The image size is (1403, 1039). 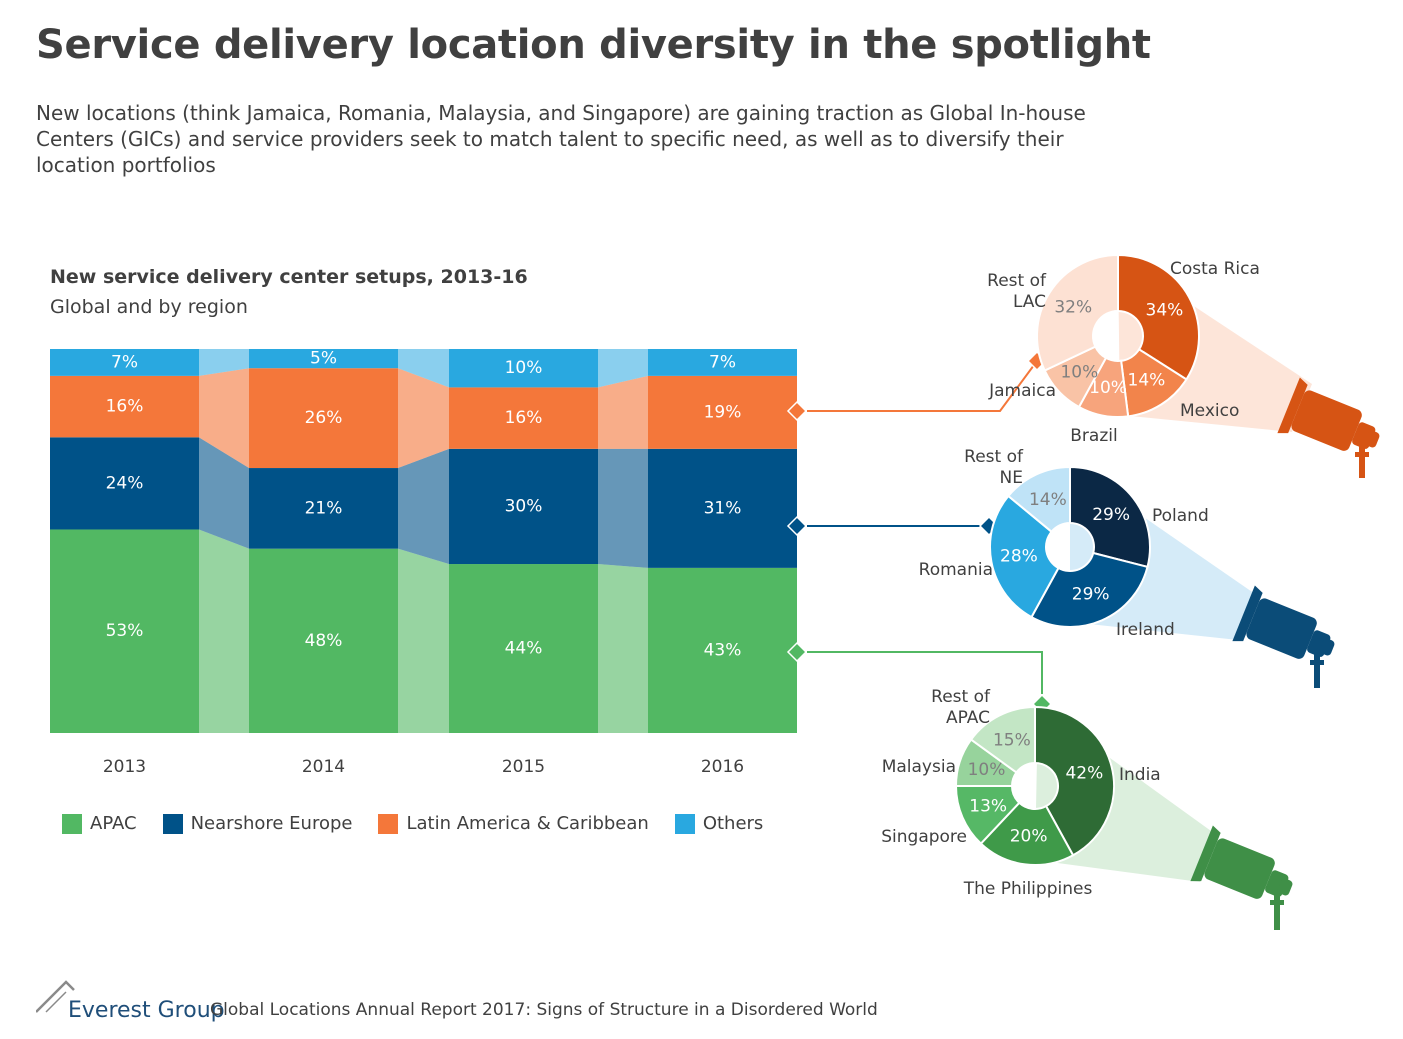 I want to click on bar-label-apac-2016: 43%, so click(x=723, y=650).